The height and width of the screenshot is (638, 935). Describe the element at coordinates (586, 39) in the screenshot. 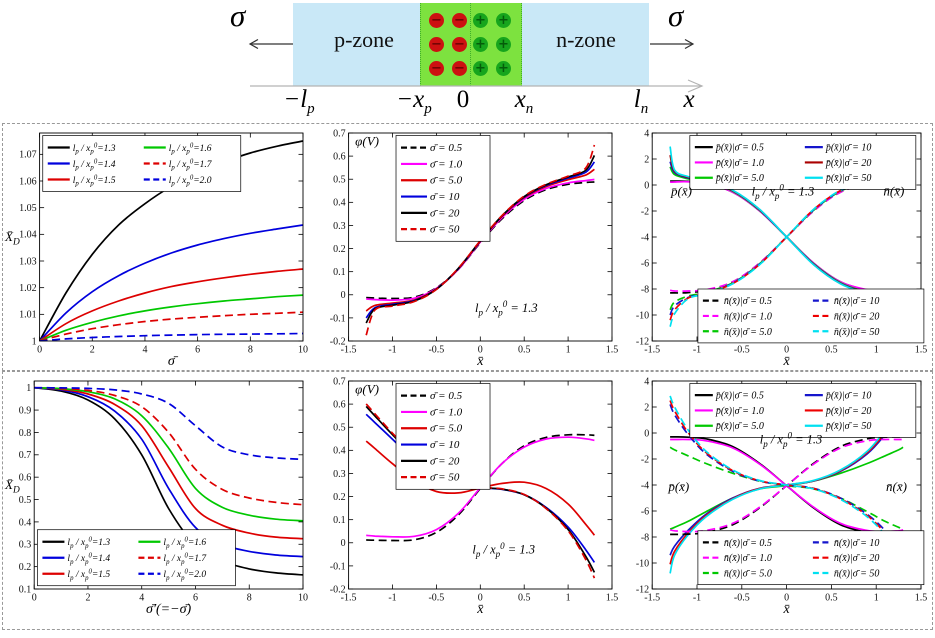

I see `n-zone-label: n-zone` at that location.